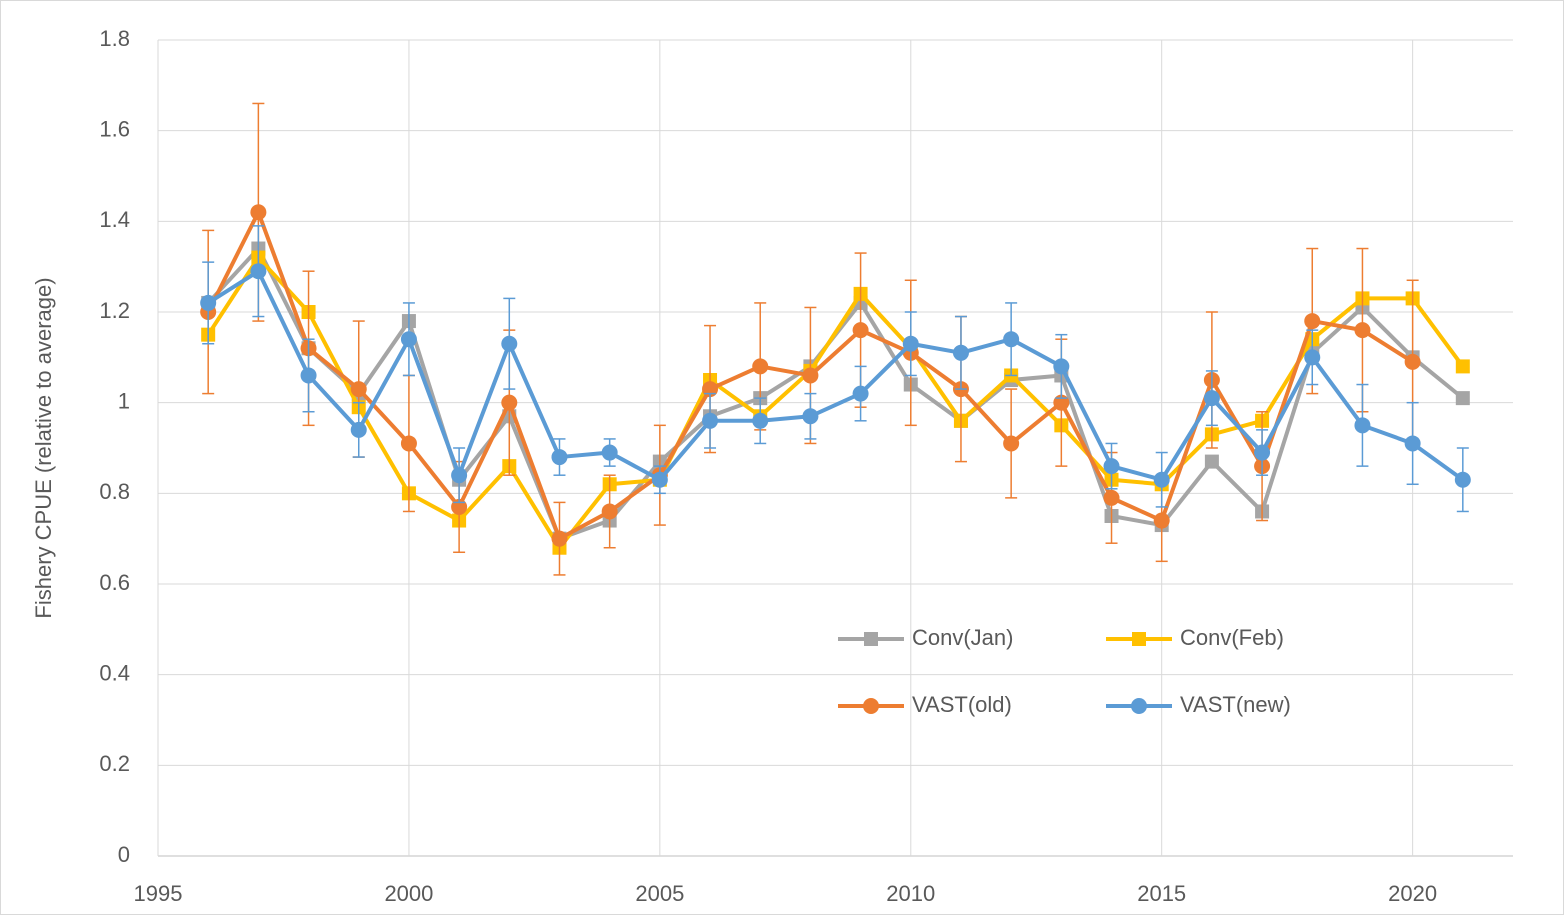 The image size is (1564, 915). Describe the element at coordinates (962, 704) in the screenshot. I see `legend-label: VAST(old)` at that location.